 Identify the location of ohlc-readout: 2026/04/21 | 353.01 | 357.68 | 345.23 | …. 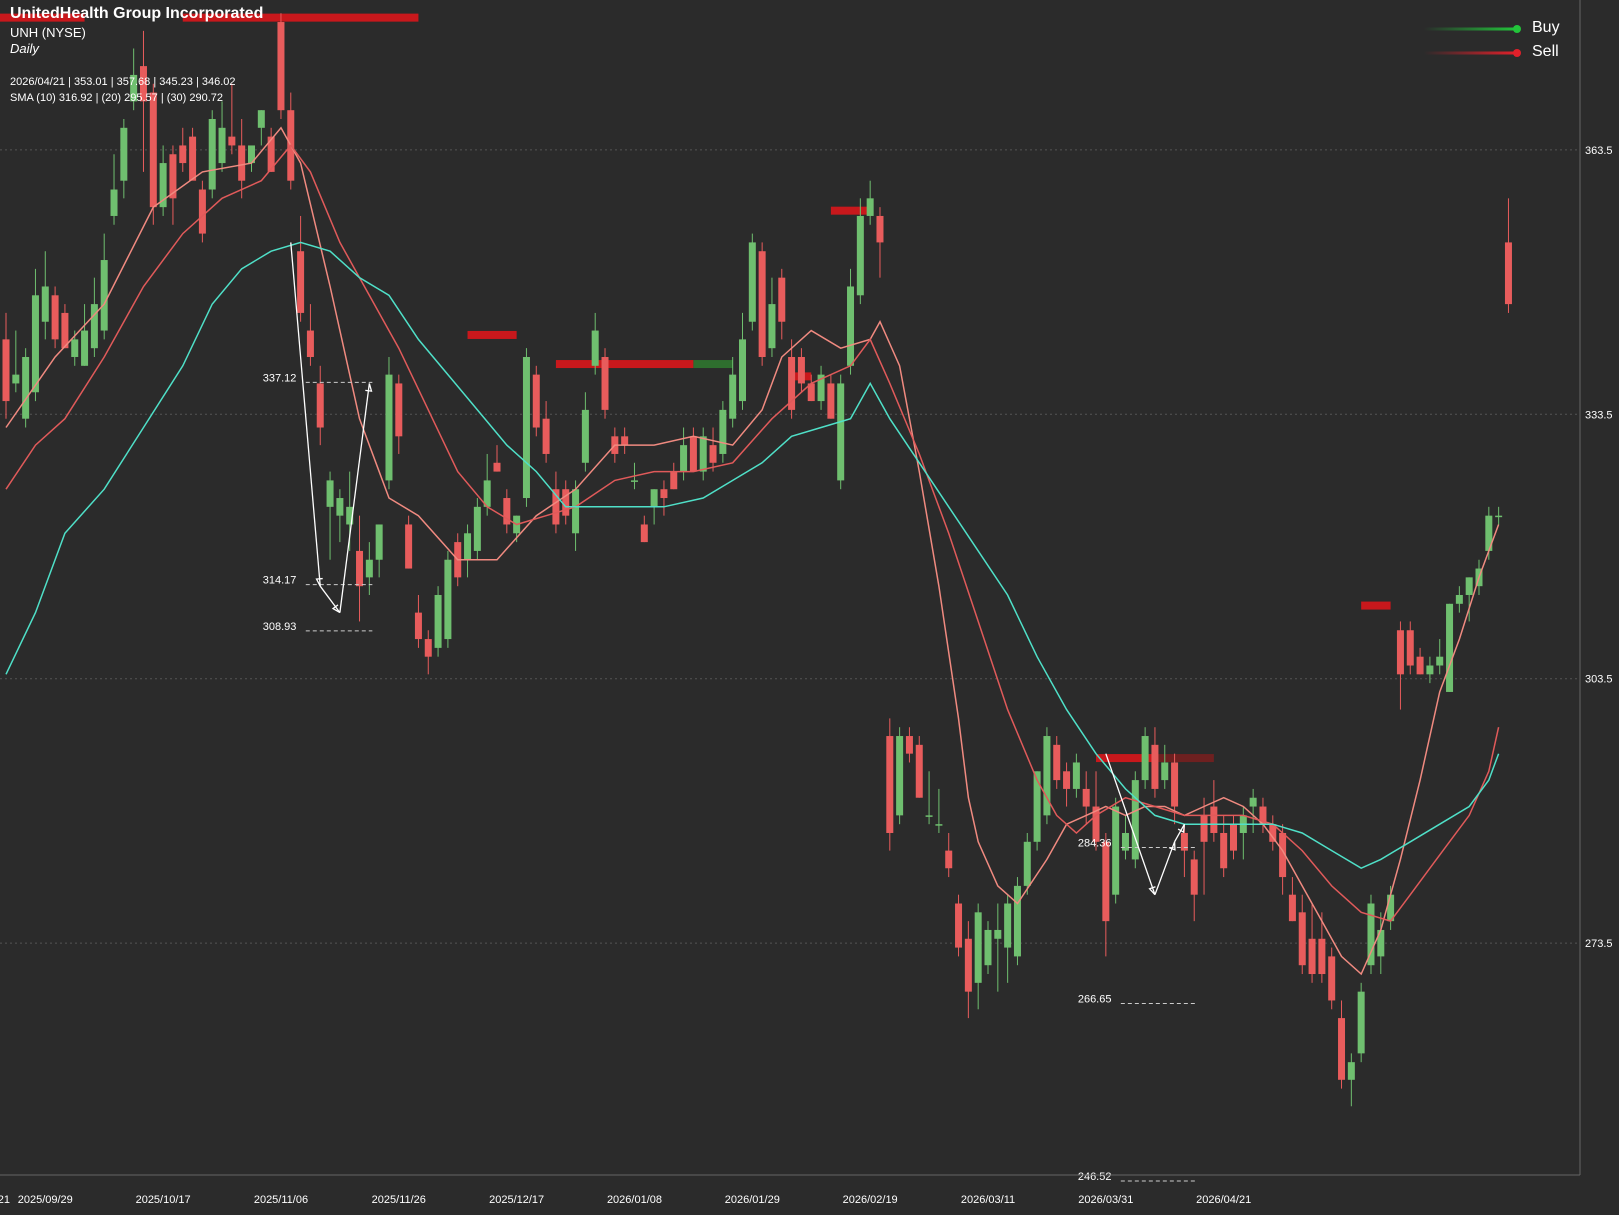
(123, 82).